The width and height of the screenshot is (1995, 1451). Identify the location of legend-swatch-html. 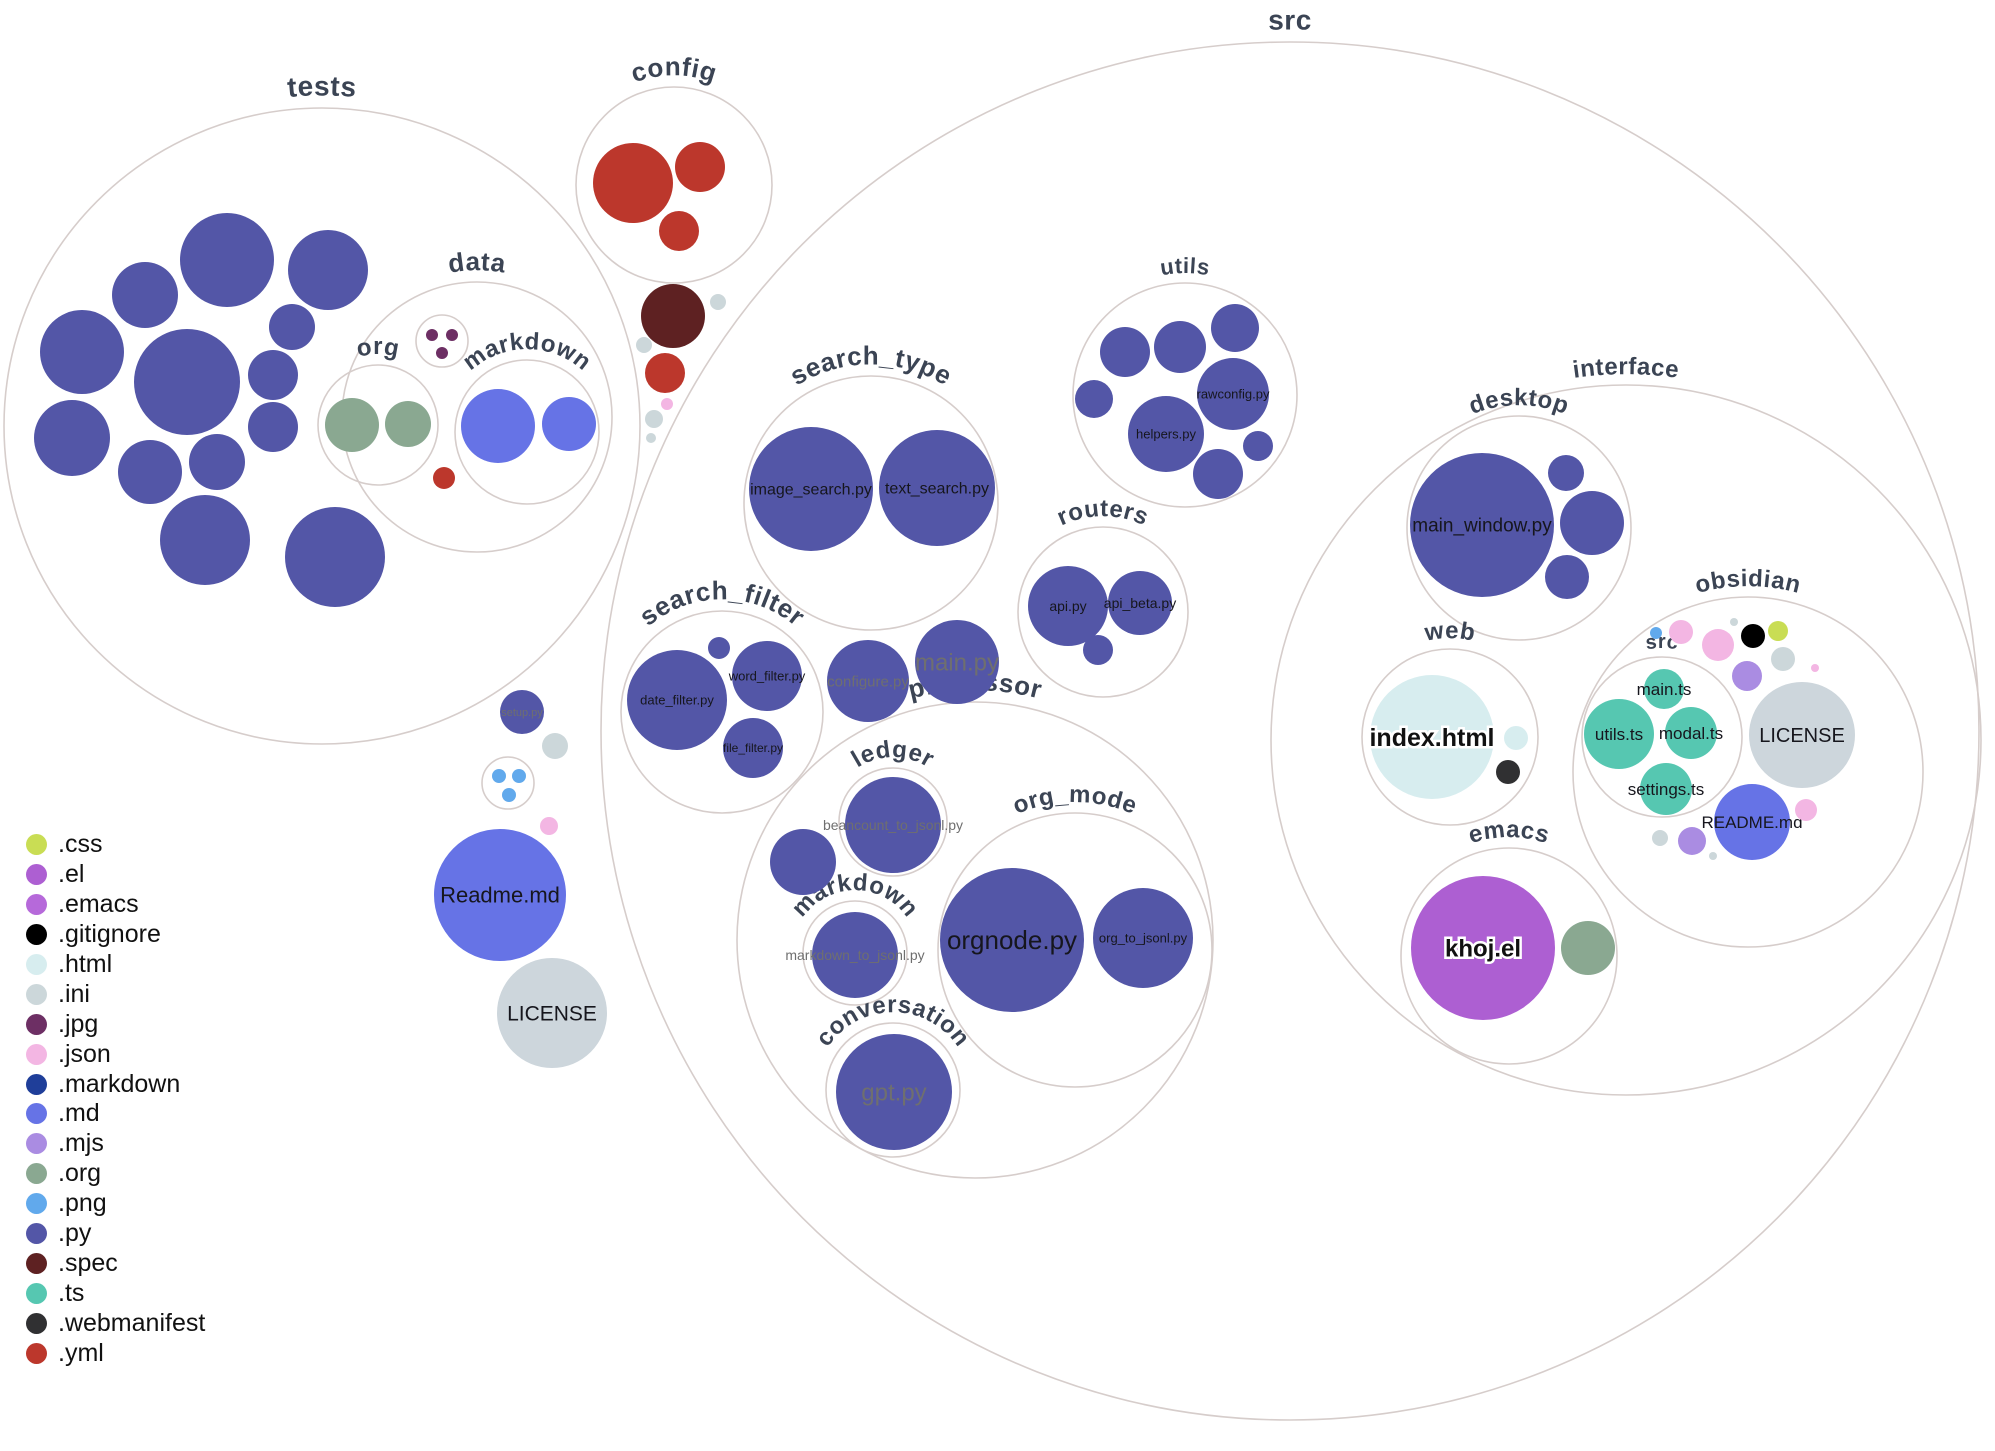
(36, 964).